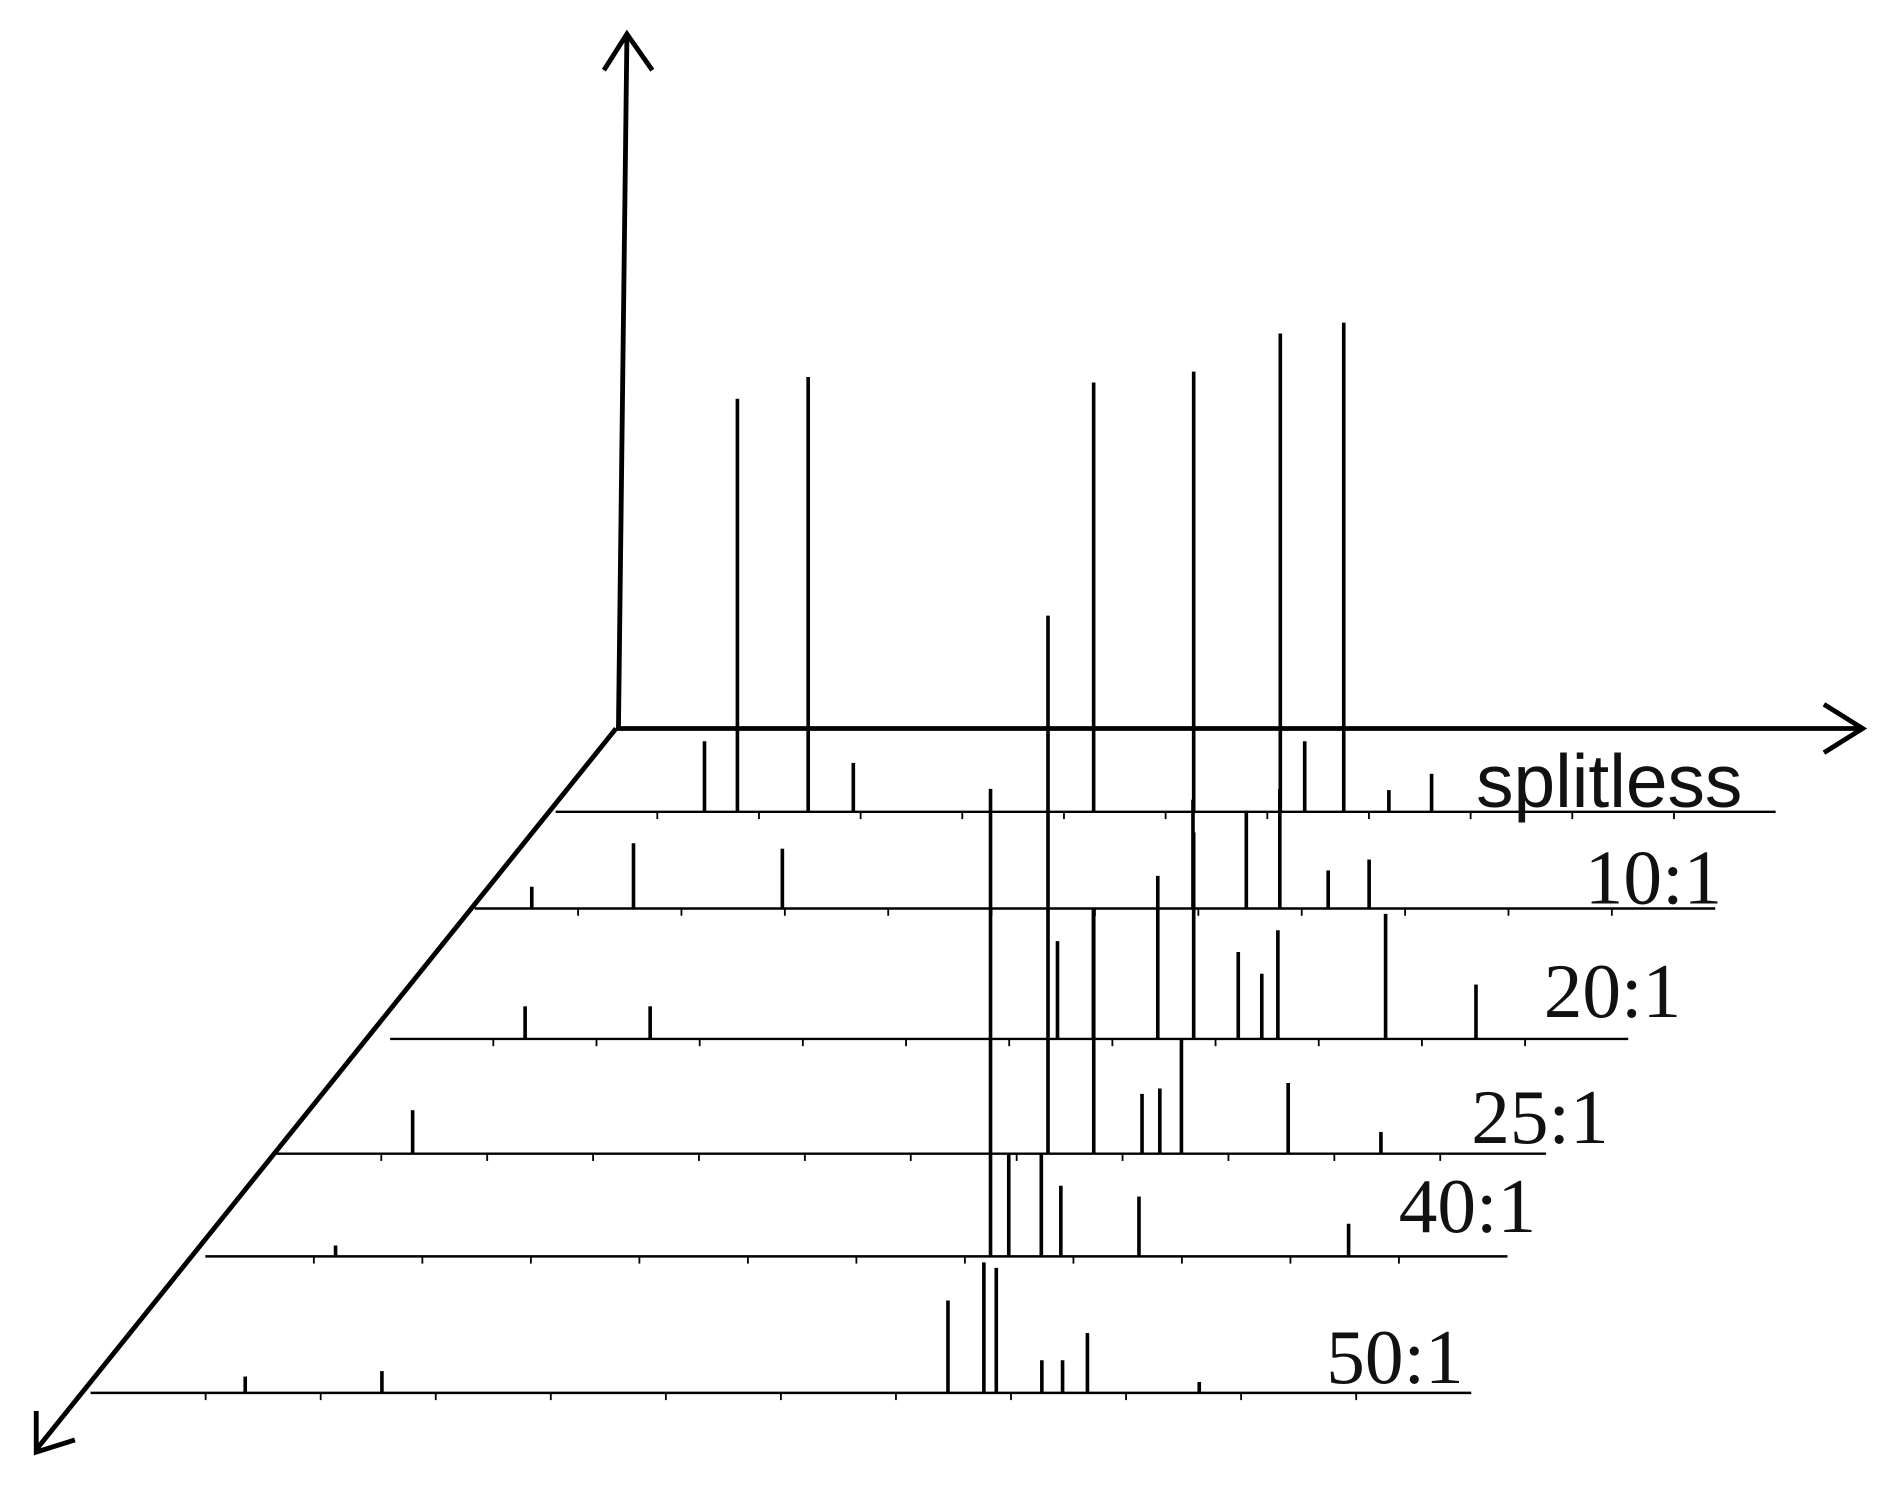  Describe the element at coordinates (1609, 781) in the screenshot. I see `series-label: splitless` at that location.